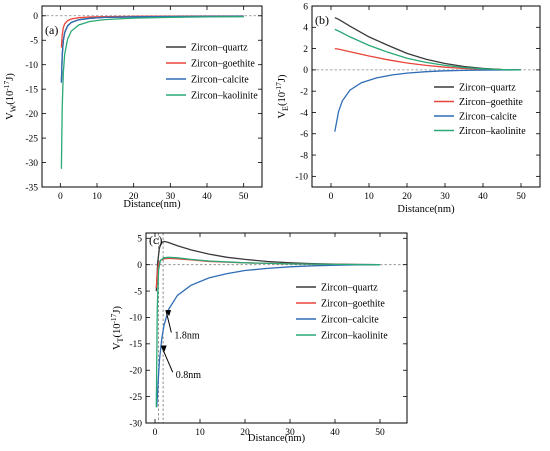 The height and width of the screenshot is (451, 550). Describe the element at coordinates (135, 372) in the screenshot. I see `panel-c-ytick-label-2: -20` at that location.